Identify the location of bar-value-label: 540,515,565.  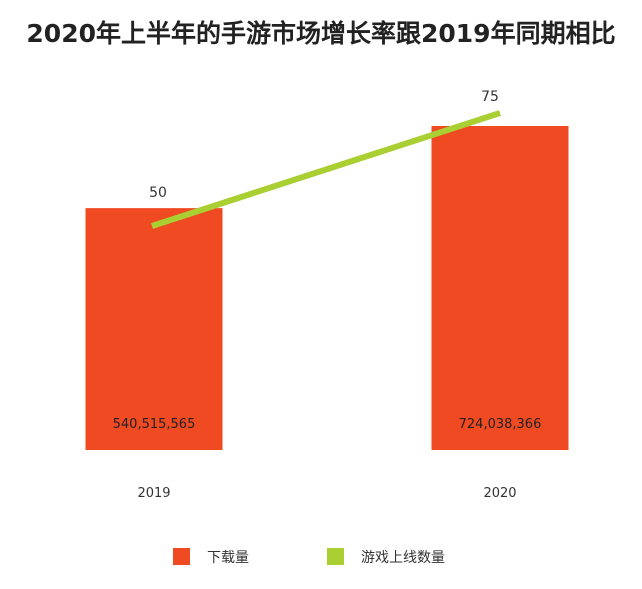
(154, 424).